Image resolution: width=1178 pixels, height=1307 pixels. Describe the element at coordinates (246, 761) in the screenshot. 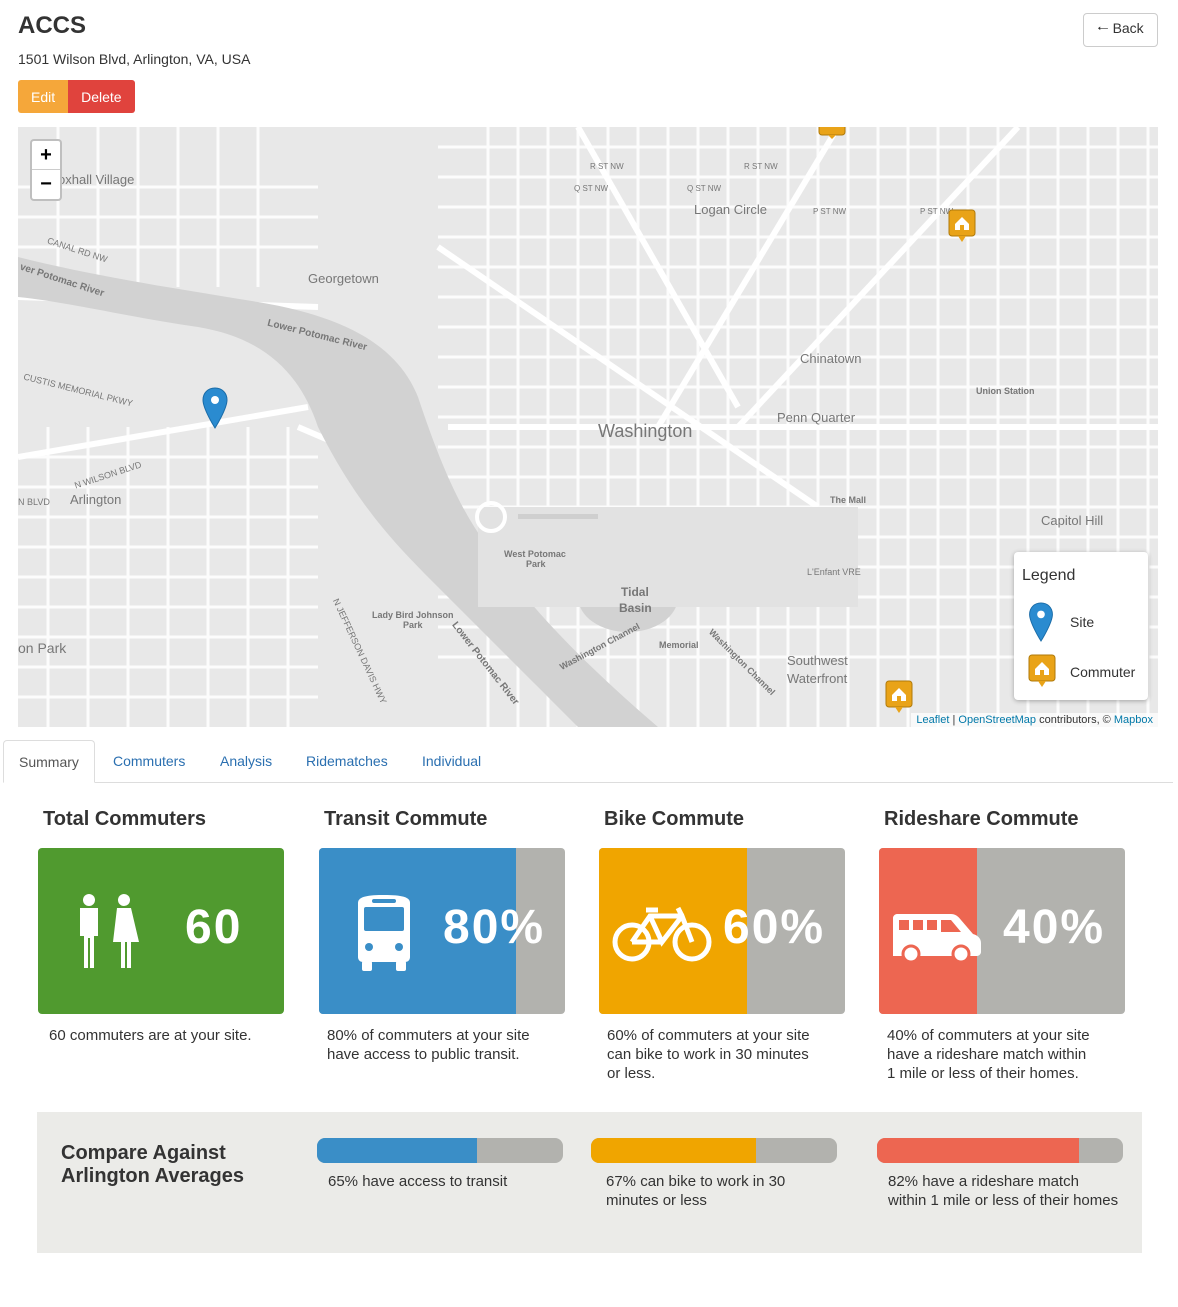

I see `tab-analysis: Analysis` at that location.